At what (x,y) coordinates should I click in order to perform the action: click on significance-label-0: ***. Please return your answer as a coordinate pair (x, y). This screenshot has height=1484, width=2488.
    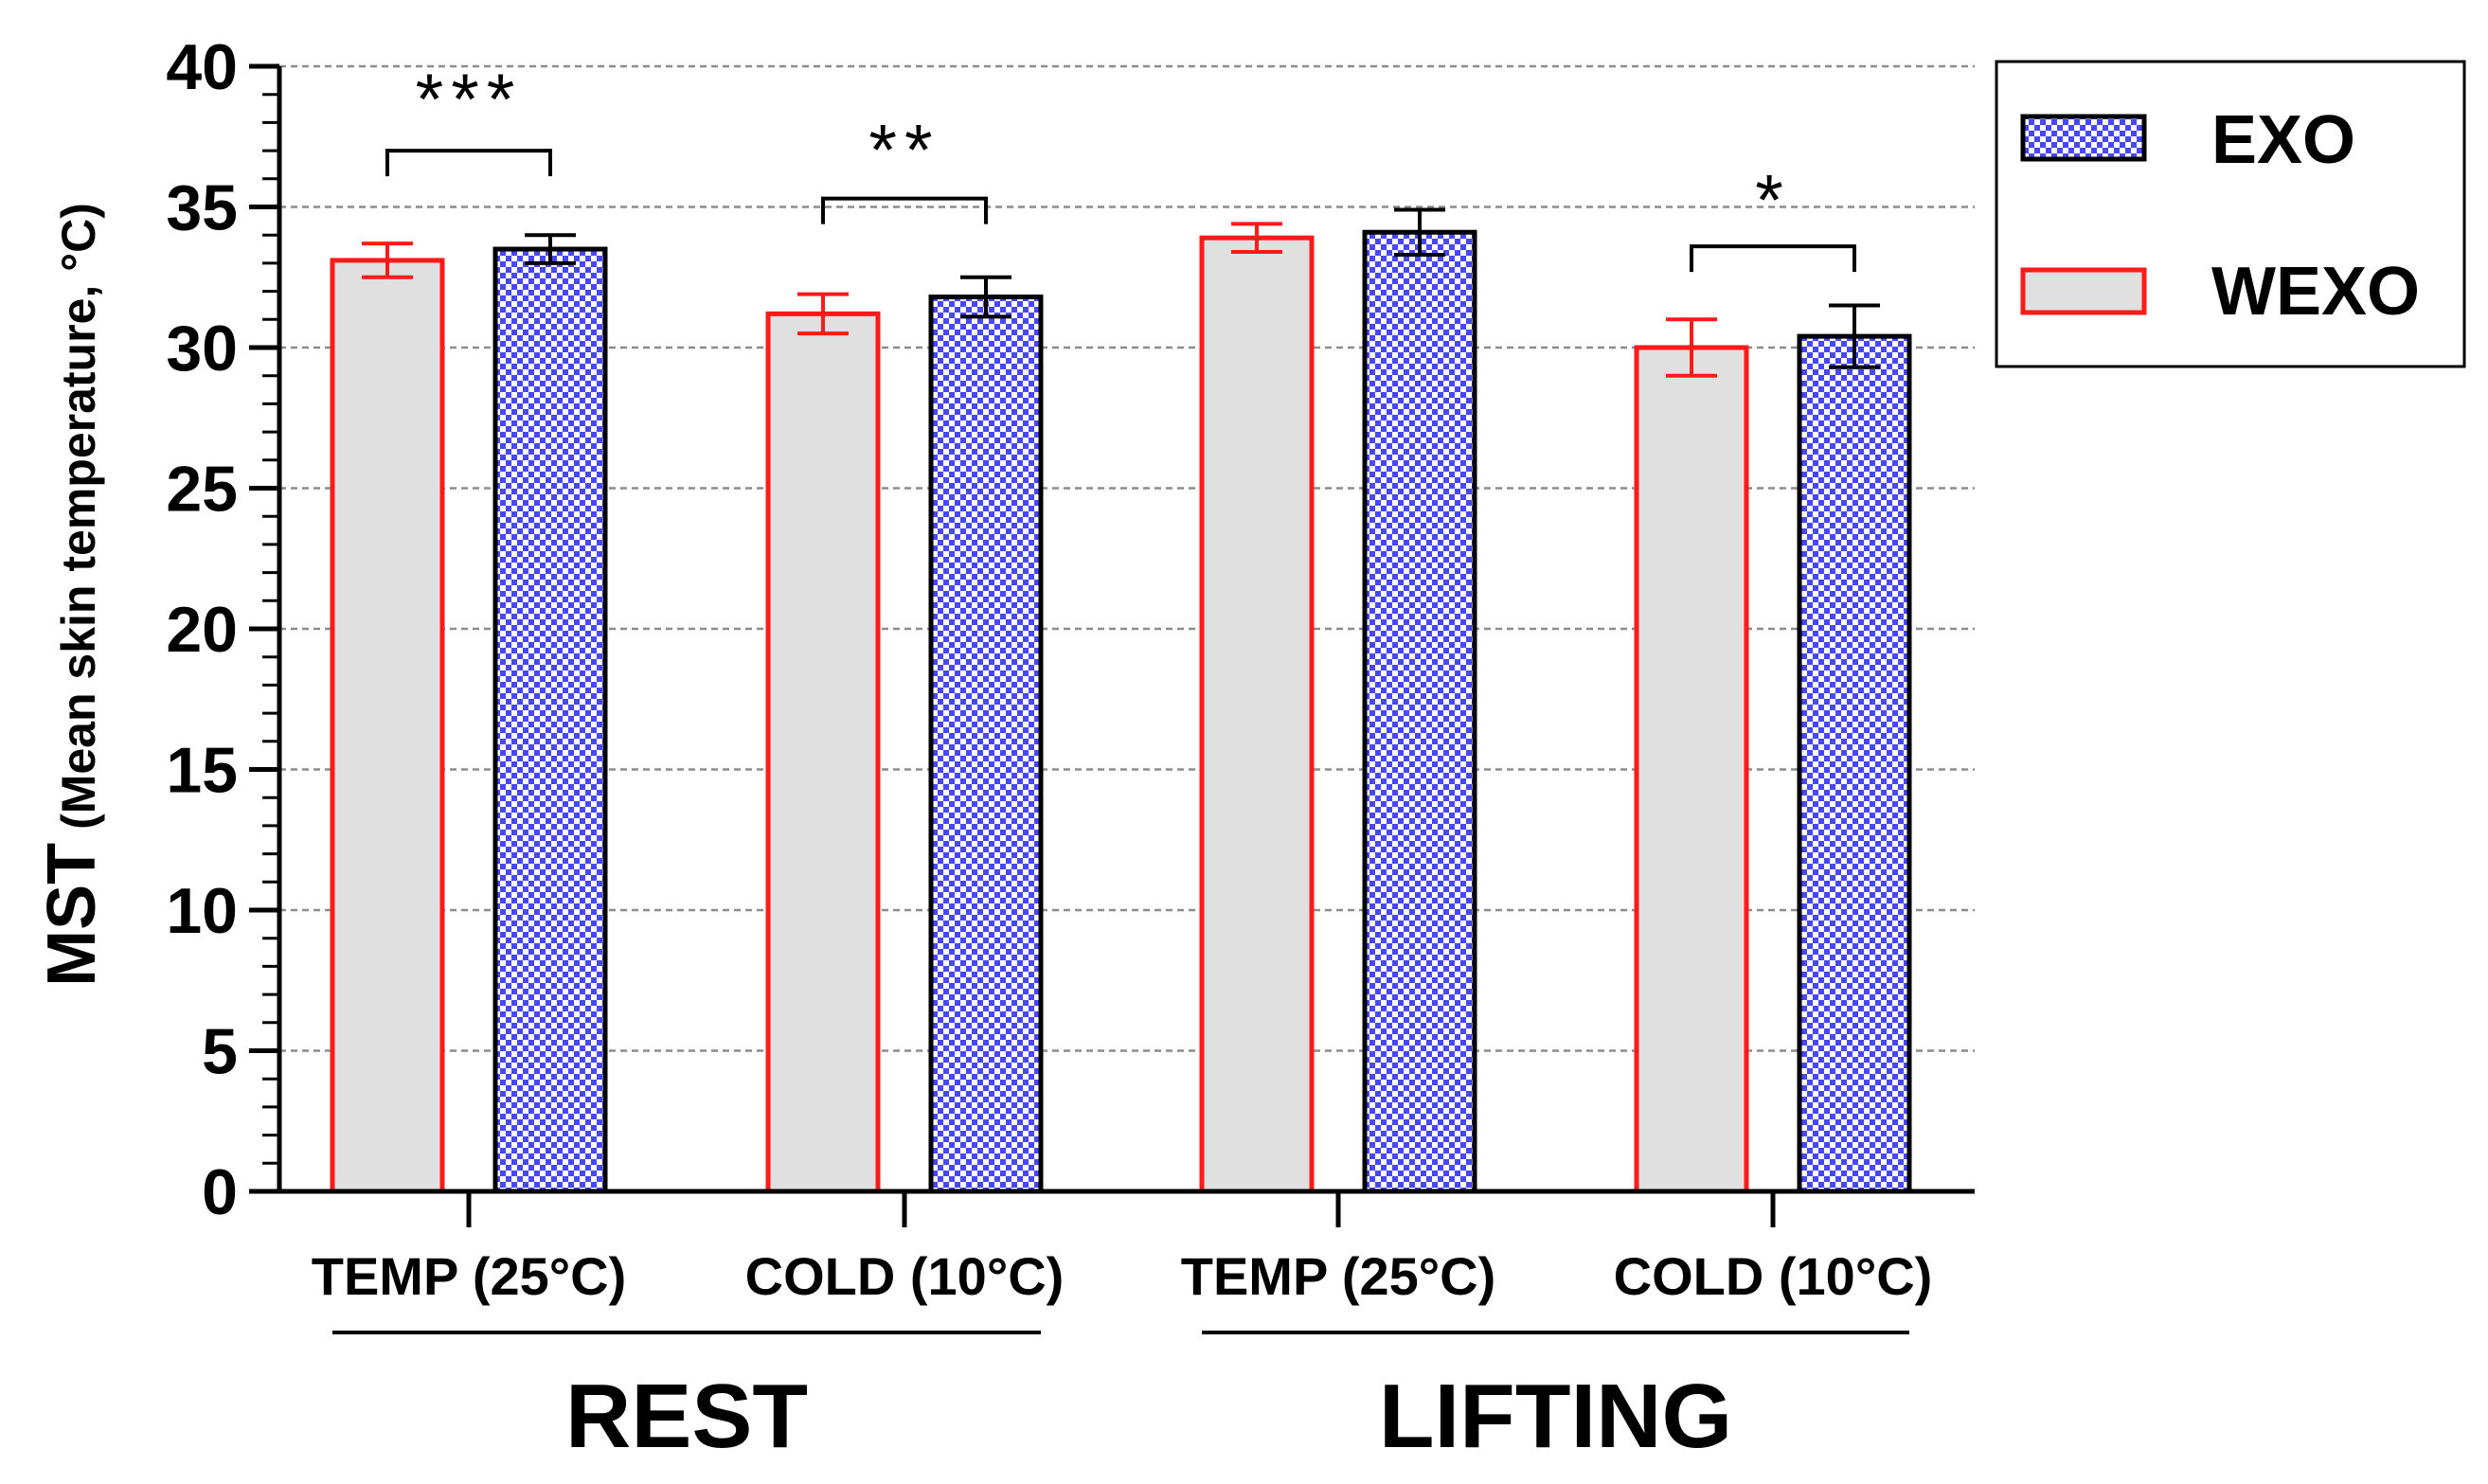
    Looking at the image, I should click on (469, 100).